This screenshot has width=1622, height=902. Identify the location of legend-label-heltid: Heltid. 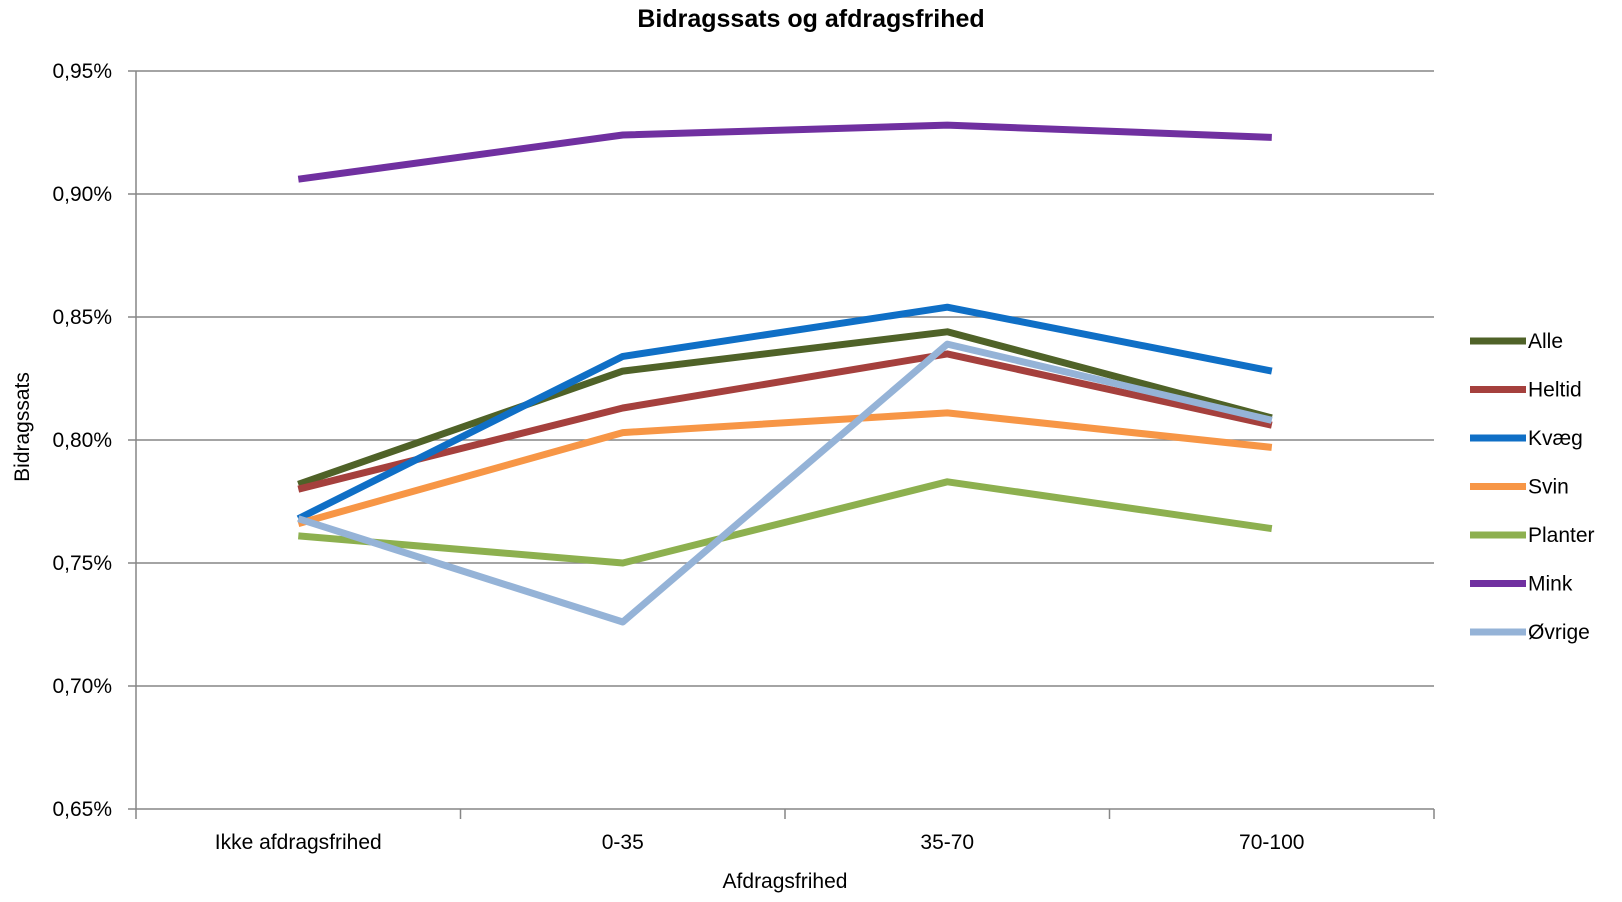
(1555, 390).